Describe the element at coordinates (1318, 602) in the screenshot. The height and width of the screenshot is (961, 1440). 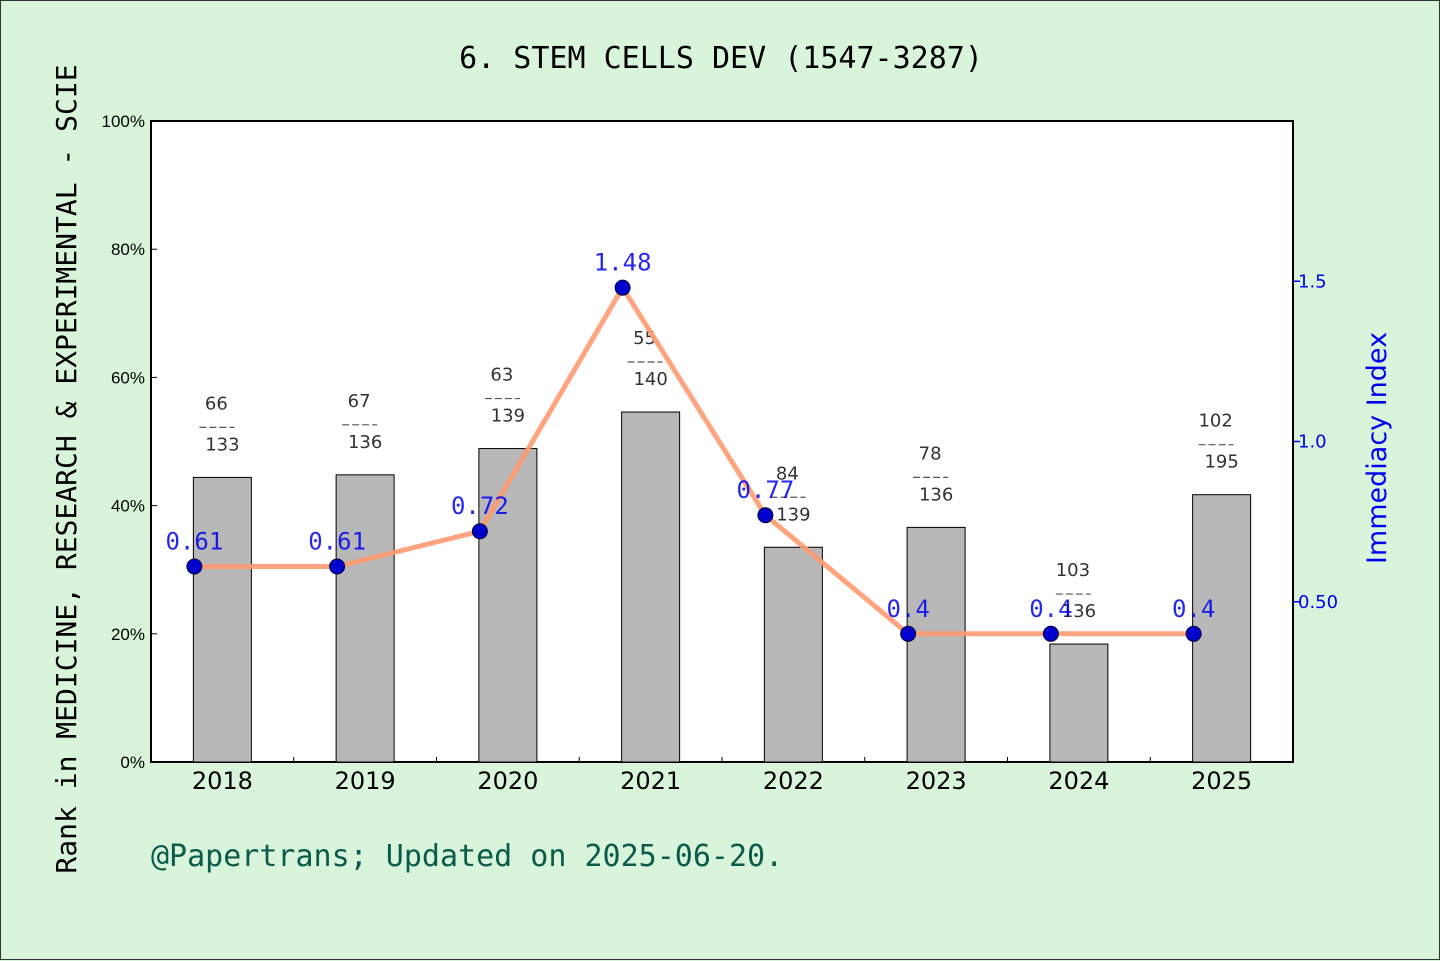
I see `y2-tick-label: 0.50` at that location.